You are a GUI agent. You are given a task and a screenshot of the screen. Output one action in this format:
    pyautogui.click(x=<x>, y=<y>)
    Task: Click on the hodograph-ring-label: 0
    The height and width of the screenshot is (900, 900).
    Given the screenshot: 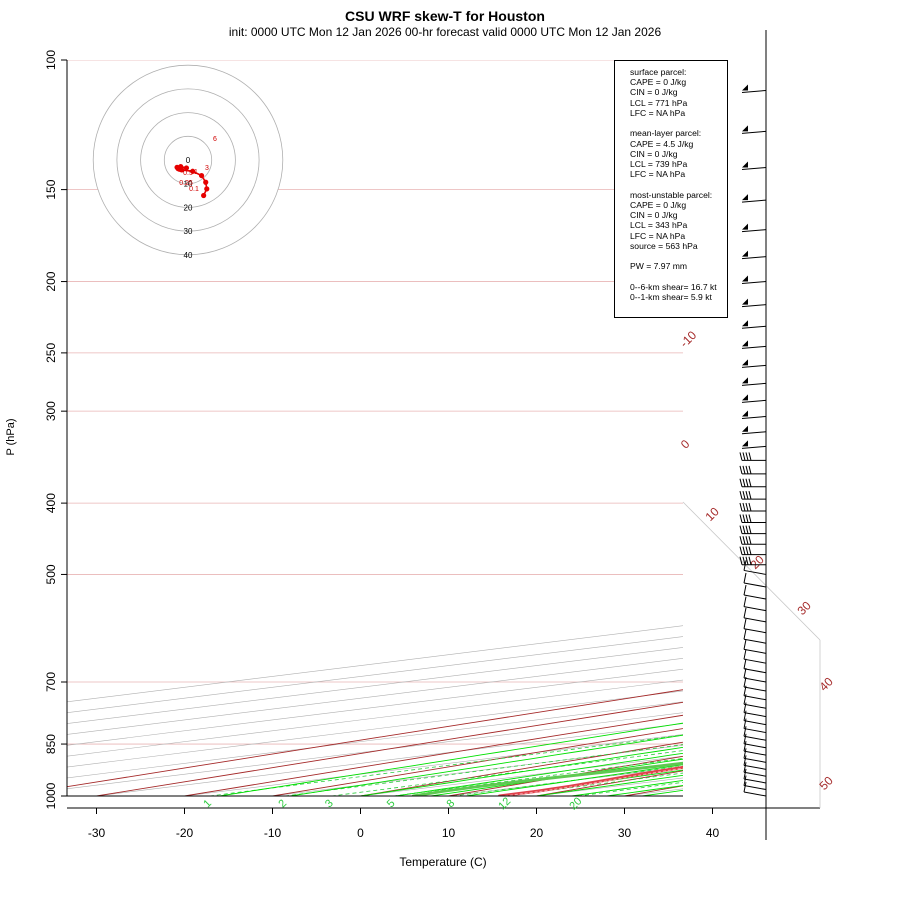 What is the action you would take?
    pyautogui.click(x=188, y=160)
    